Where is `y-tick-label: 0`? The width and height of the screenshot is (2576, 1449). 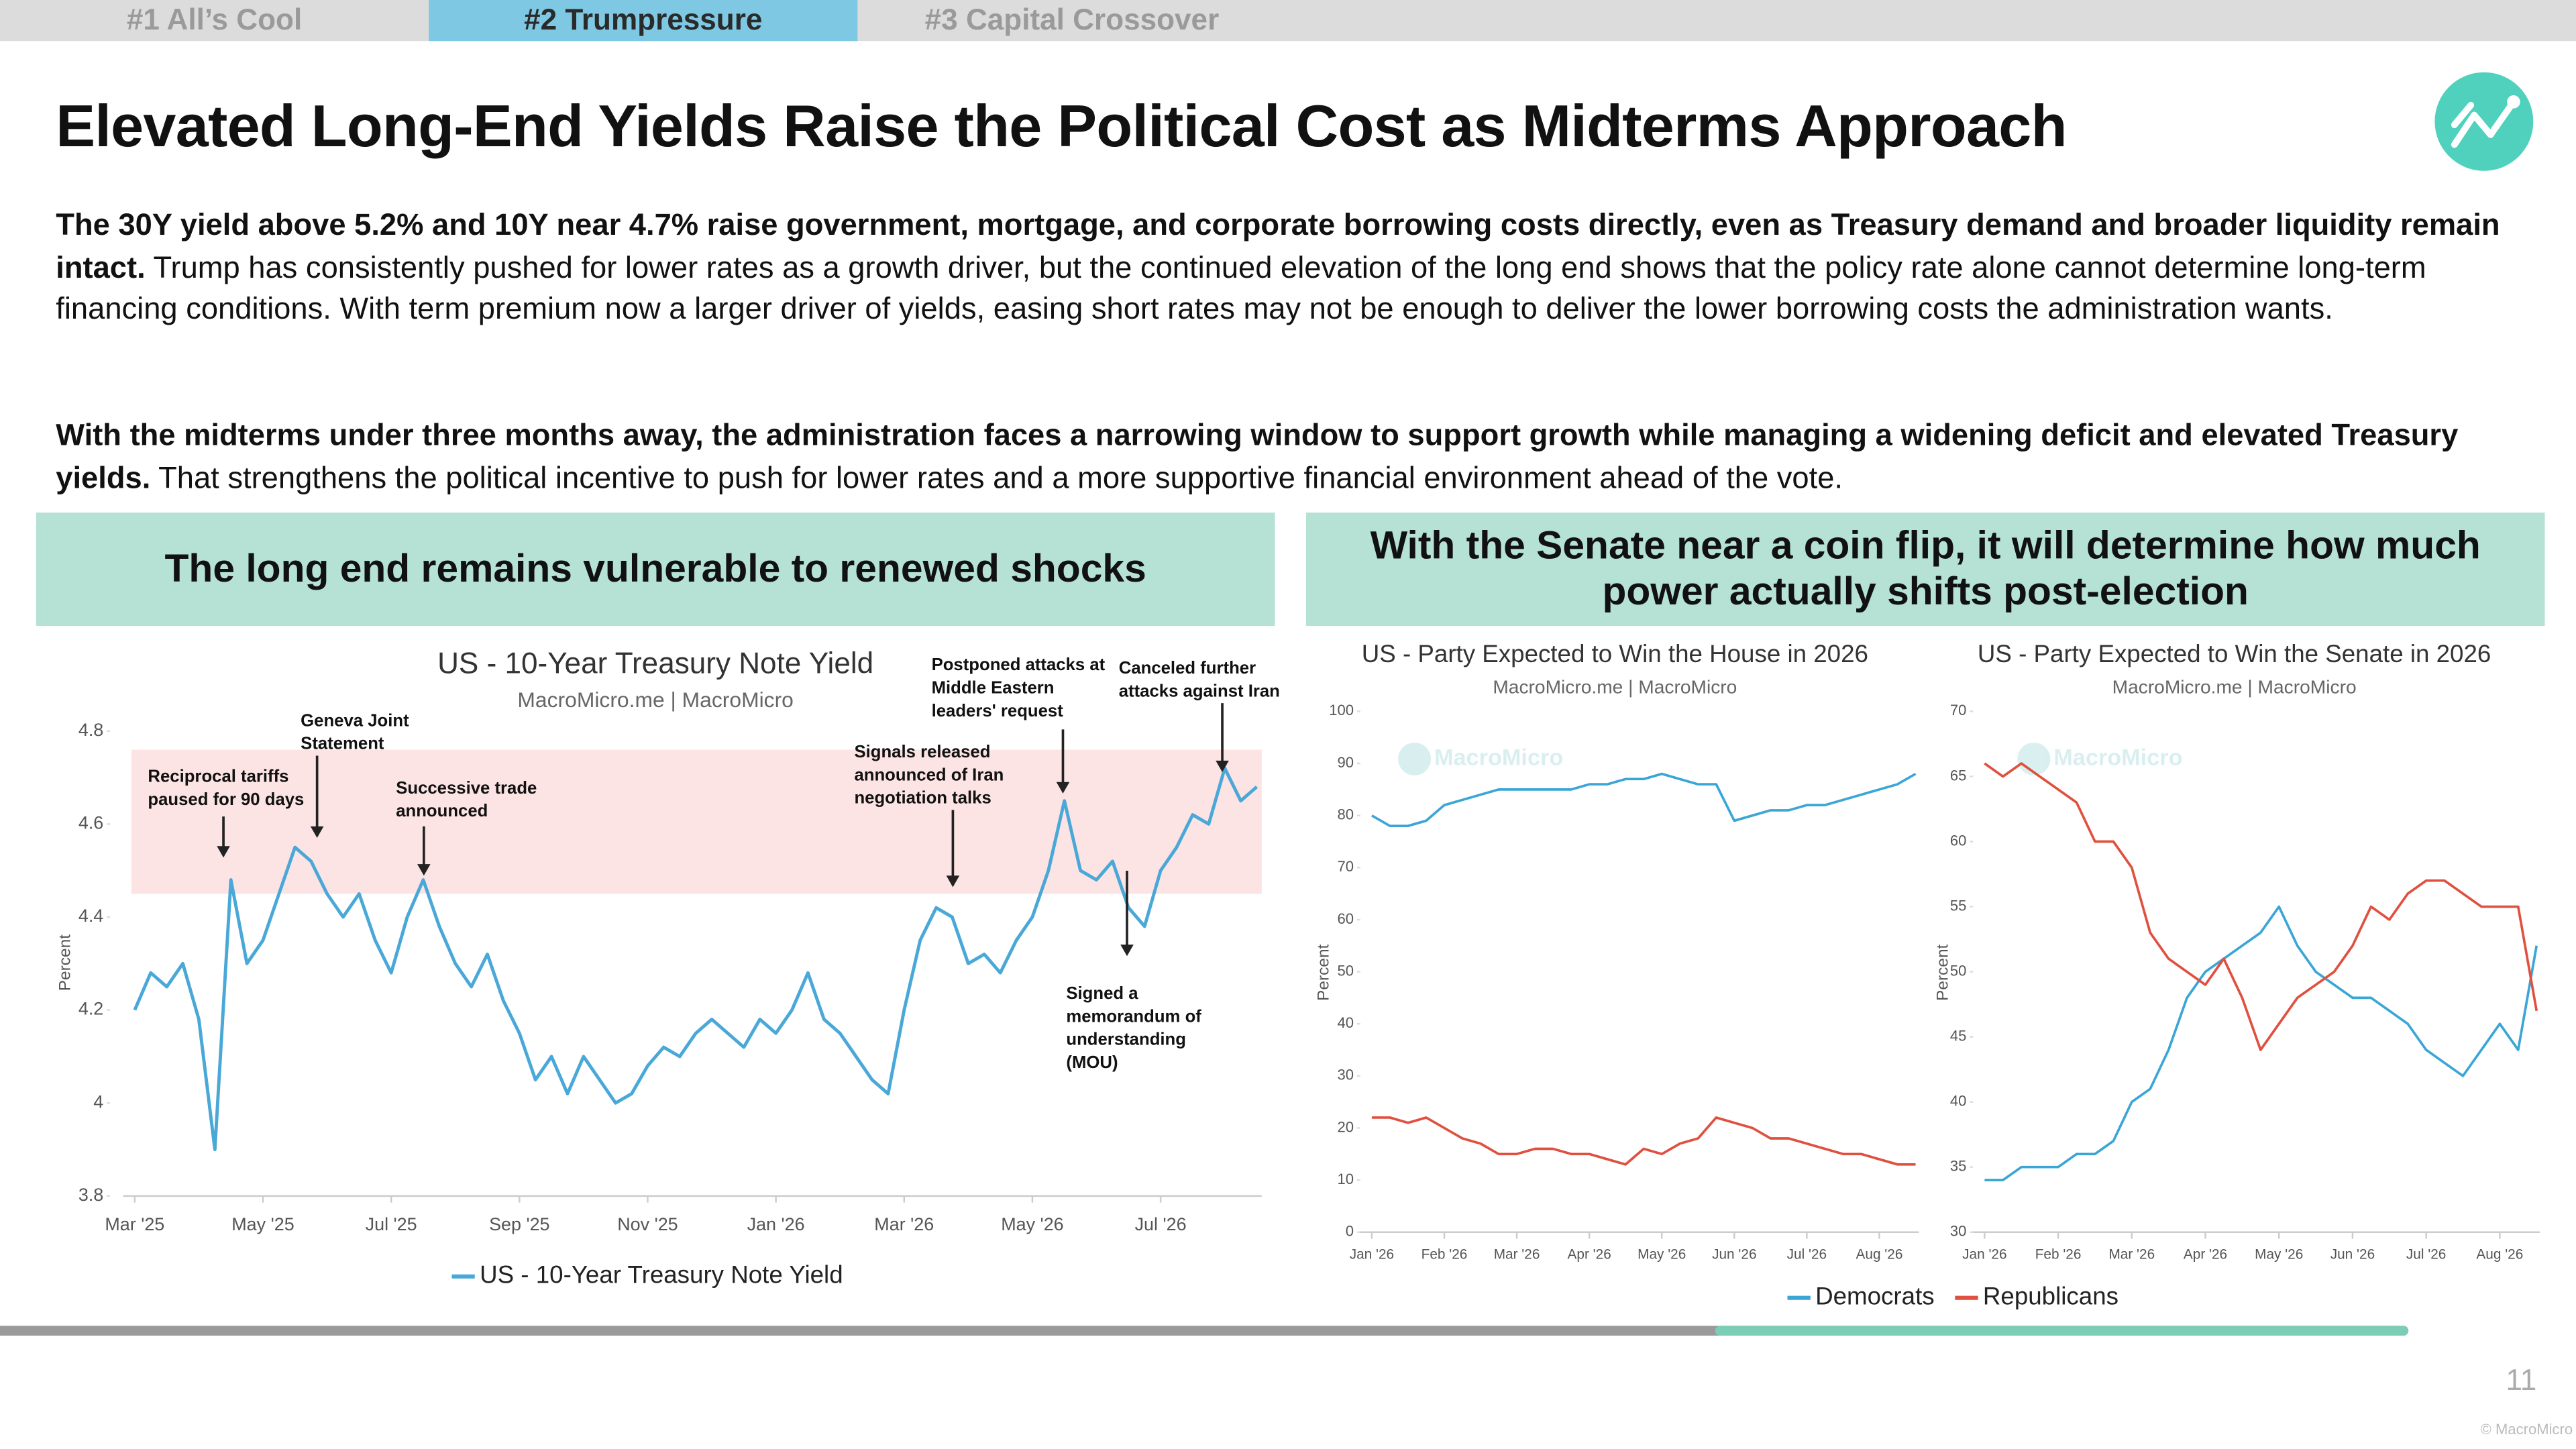
y-tick-label: 0 is located at coordinates (1350, 1231).